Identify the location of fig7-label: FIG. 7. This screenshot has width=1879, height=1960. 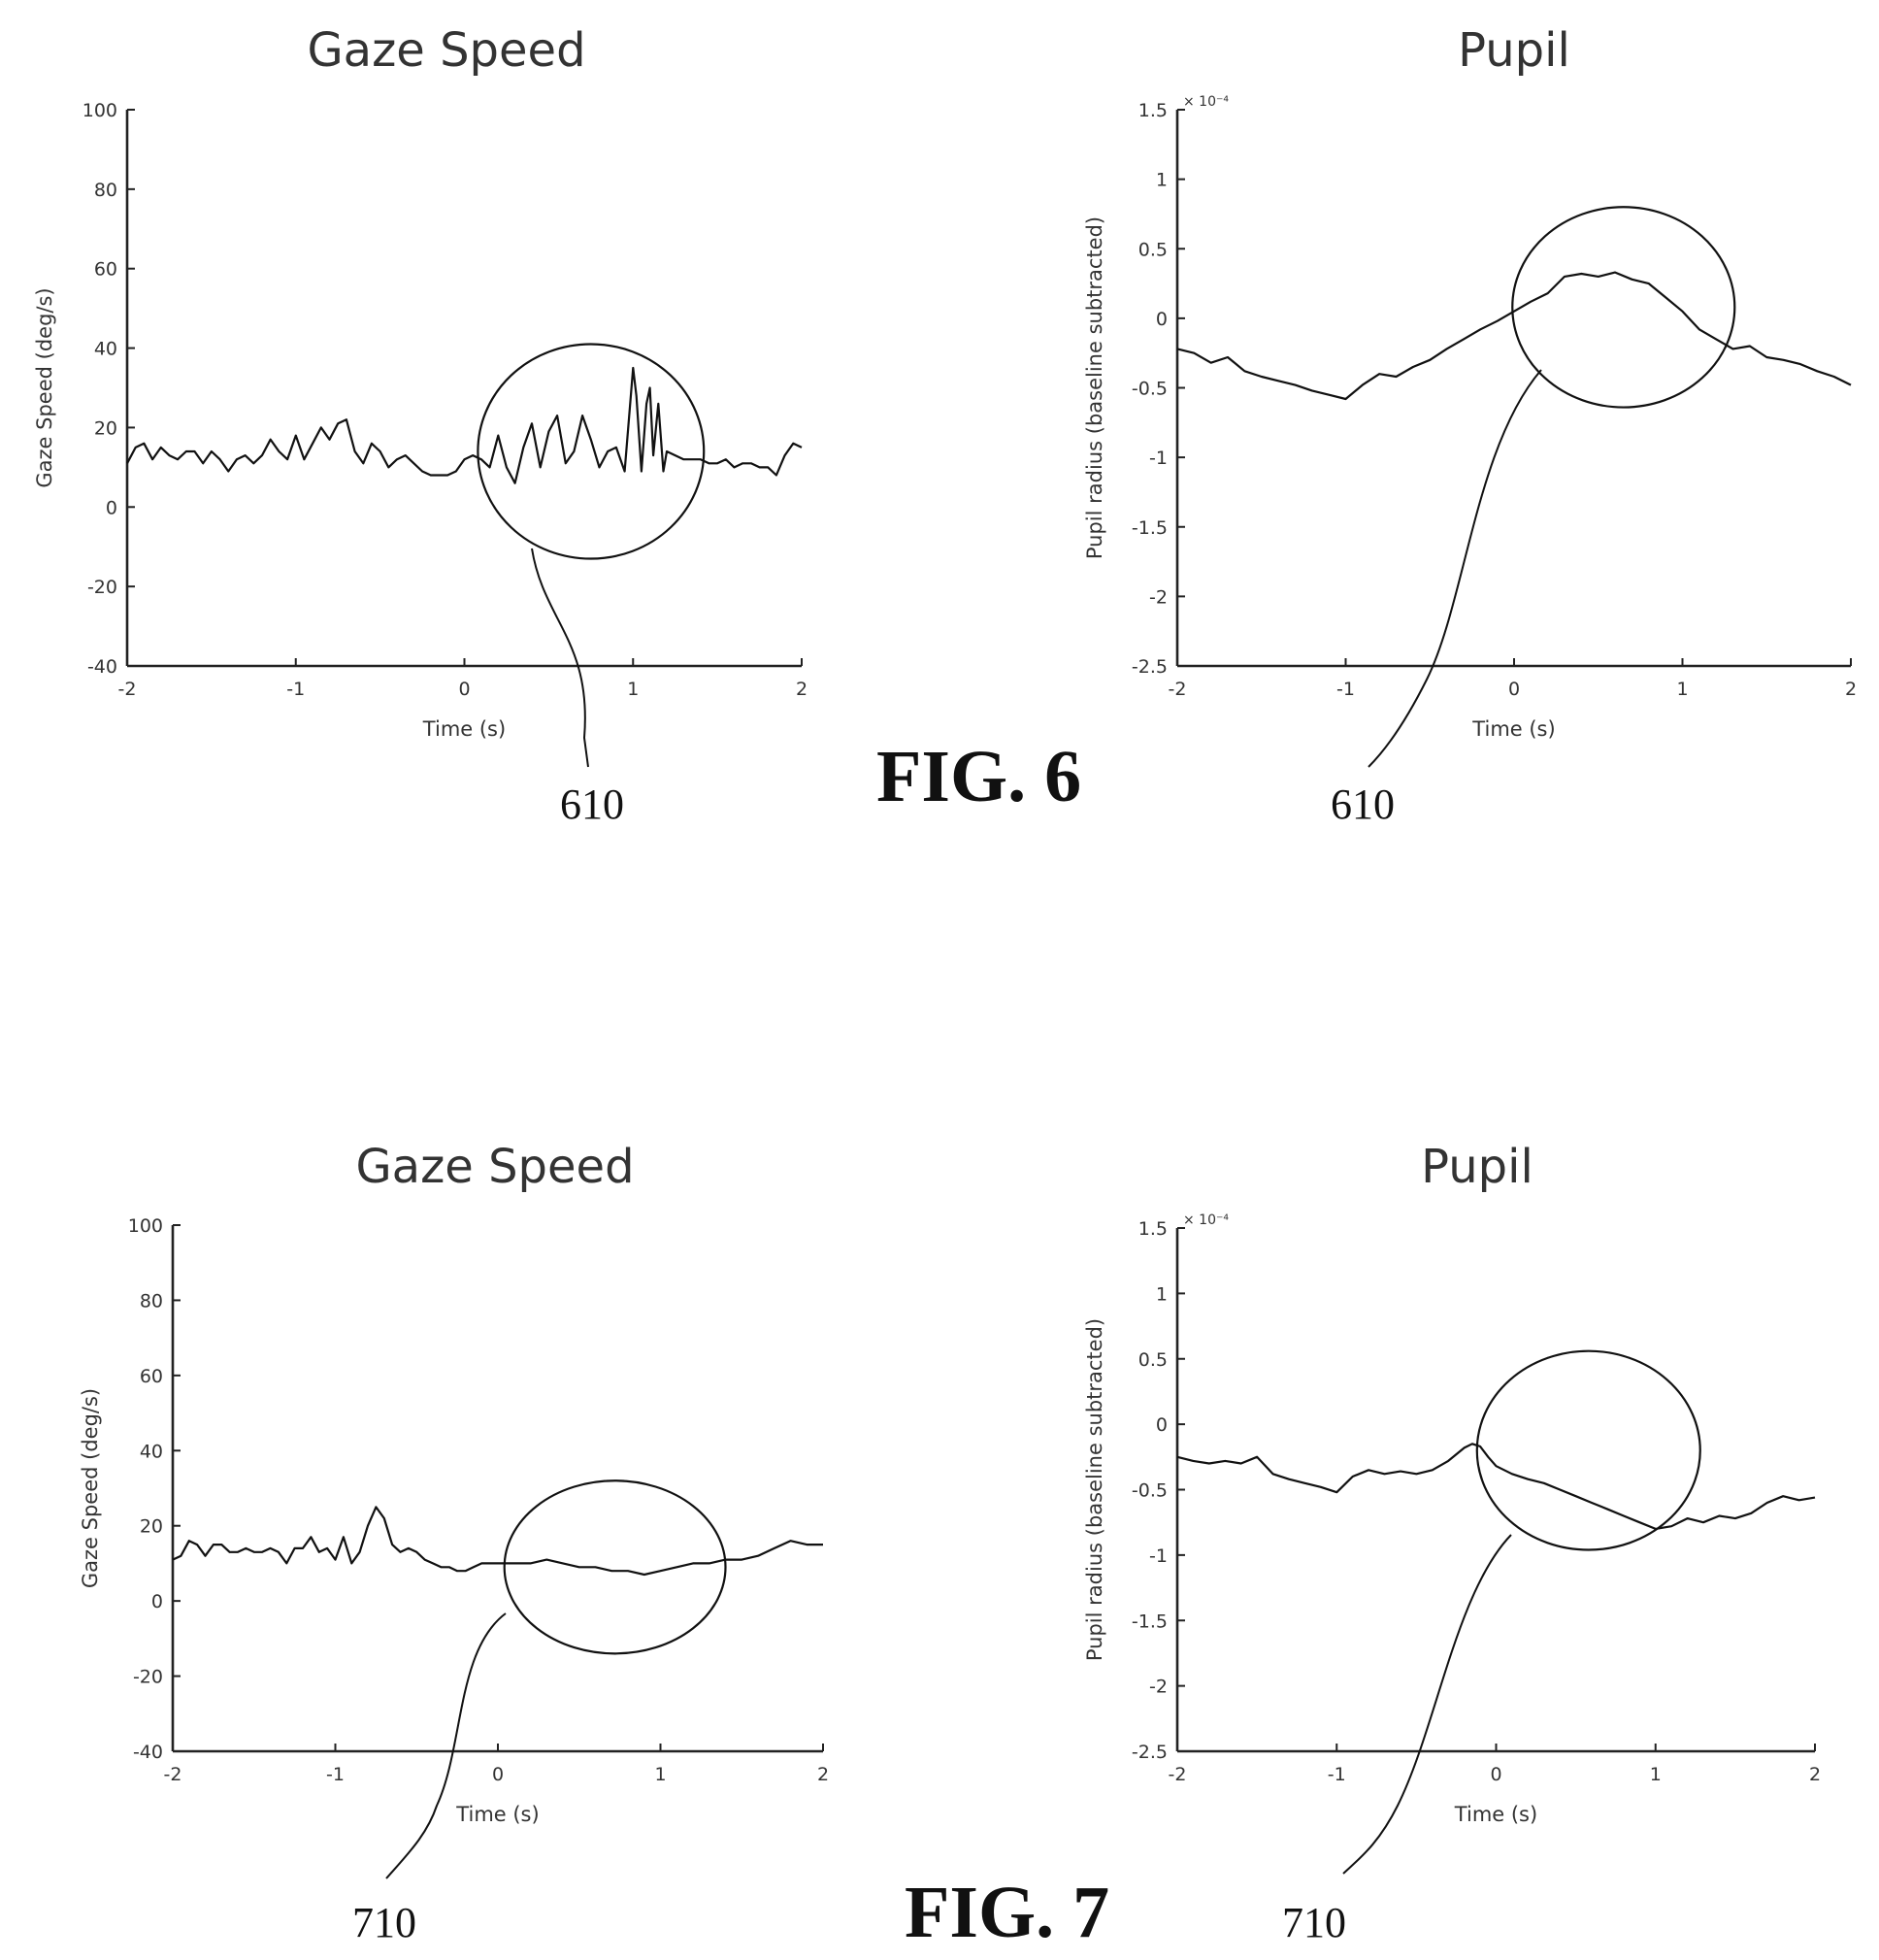
(1007, 1912).